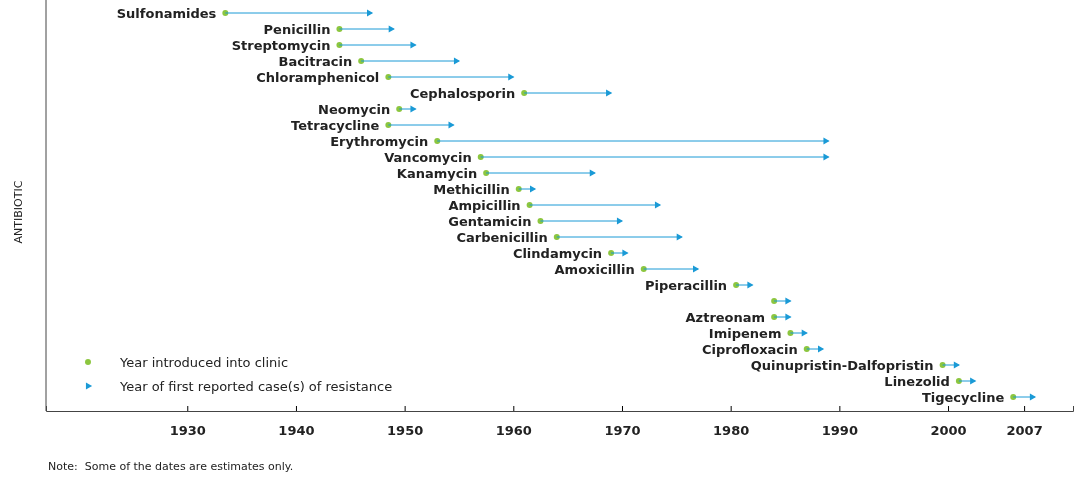 The image size is (1075, 482). Describe the element at coordinates (839, 430) in the screenshot. I see `x-tick-label: 1990` at that location.